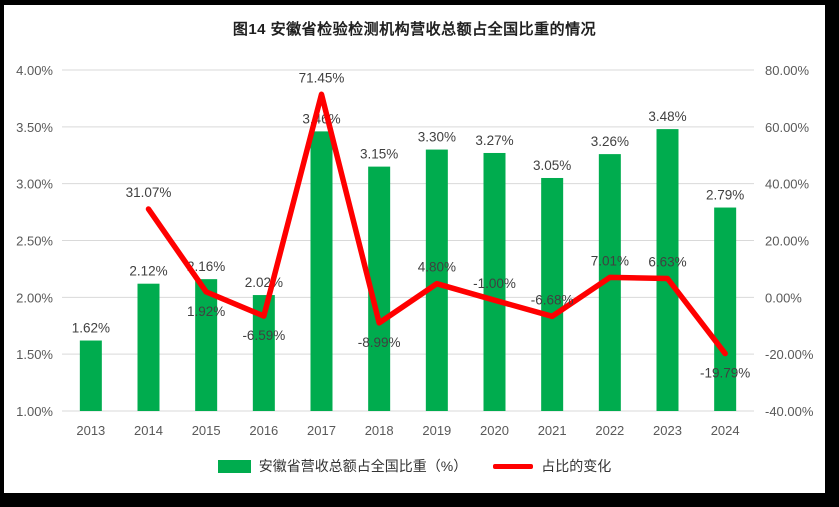  I want to click on right-axis-tick-label: 40.00%, so click(787, 184).